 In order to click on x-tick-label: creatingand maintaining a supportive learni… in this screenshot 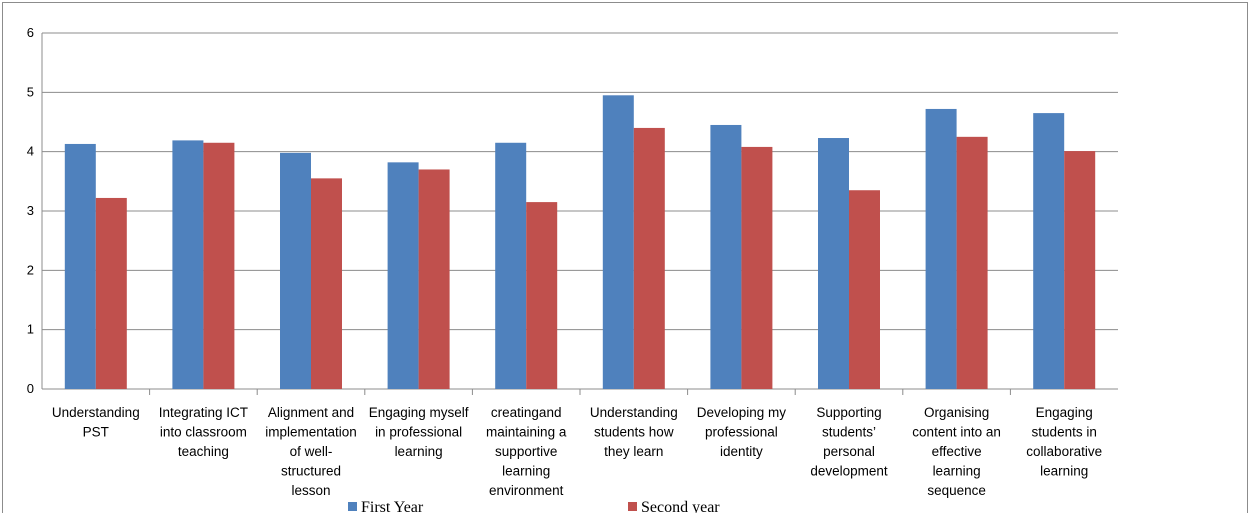, I will do `click(526, 451)`.